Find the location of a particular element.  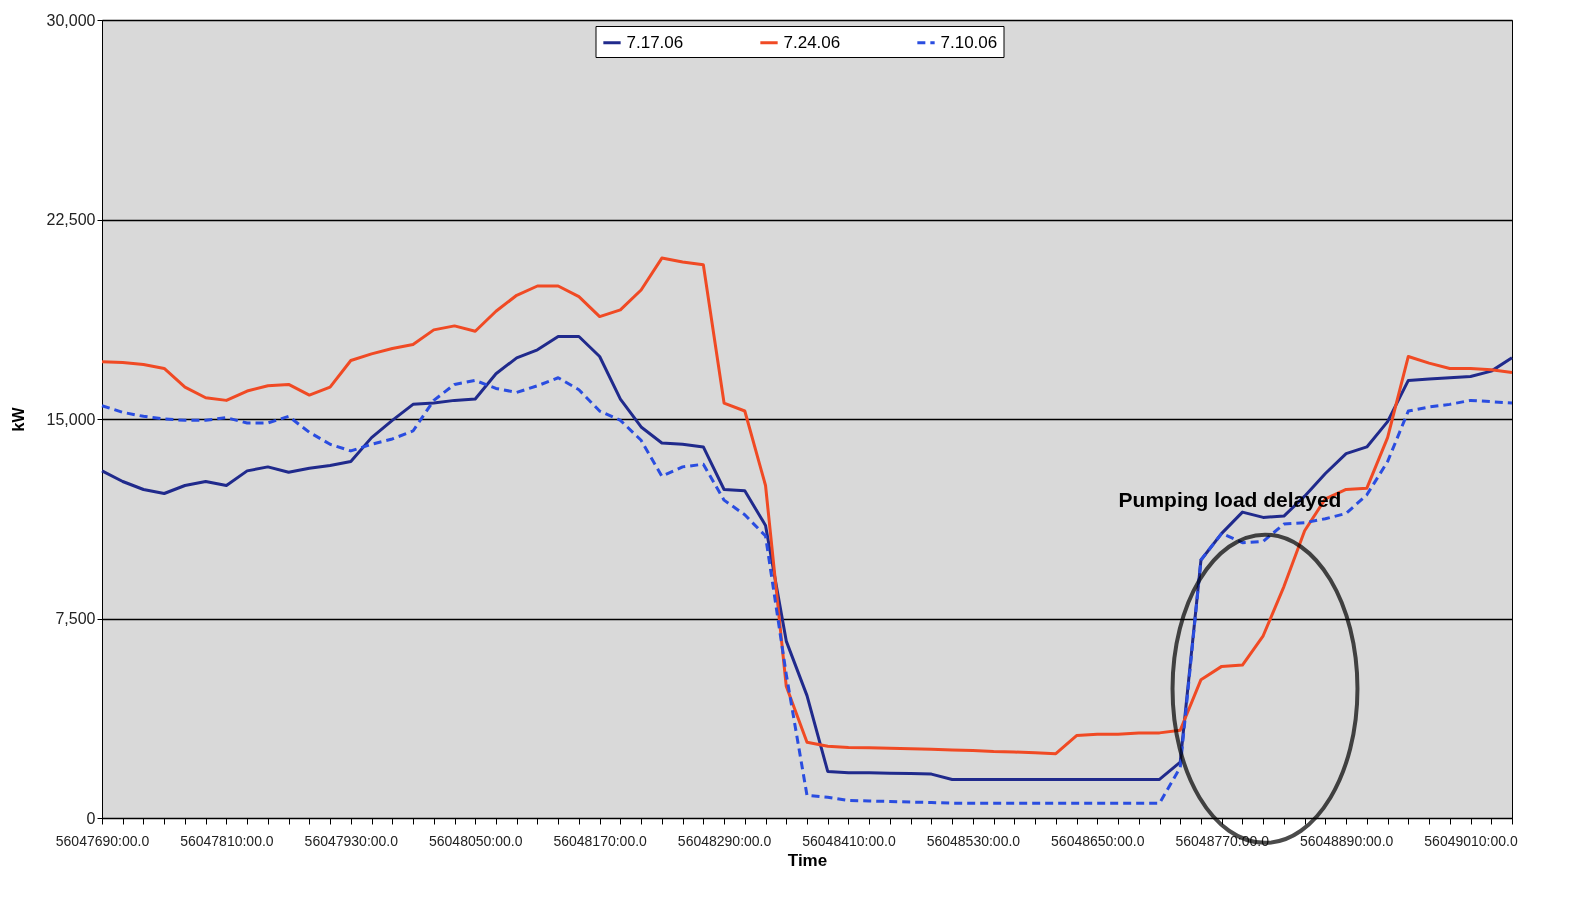

legend-label: 7.24.06 is located at coordinates (812, 42).